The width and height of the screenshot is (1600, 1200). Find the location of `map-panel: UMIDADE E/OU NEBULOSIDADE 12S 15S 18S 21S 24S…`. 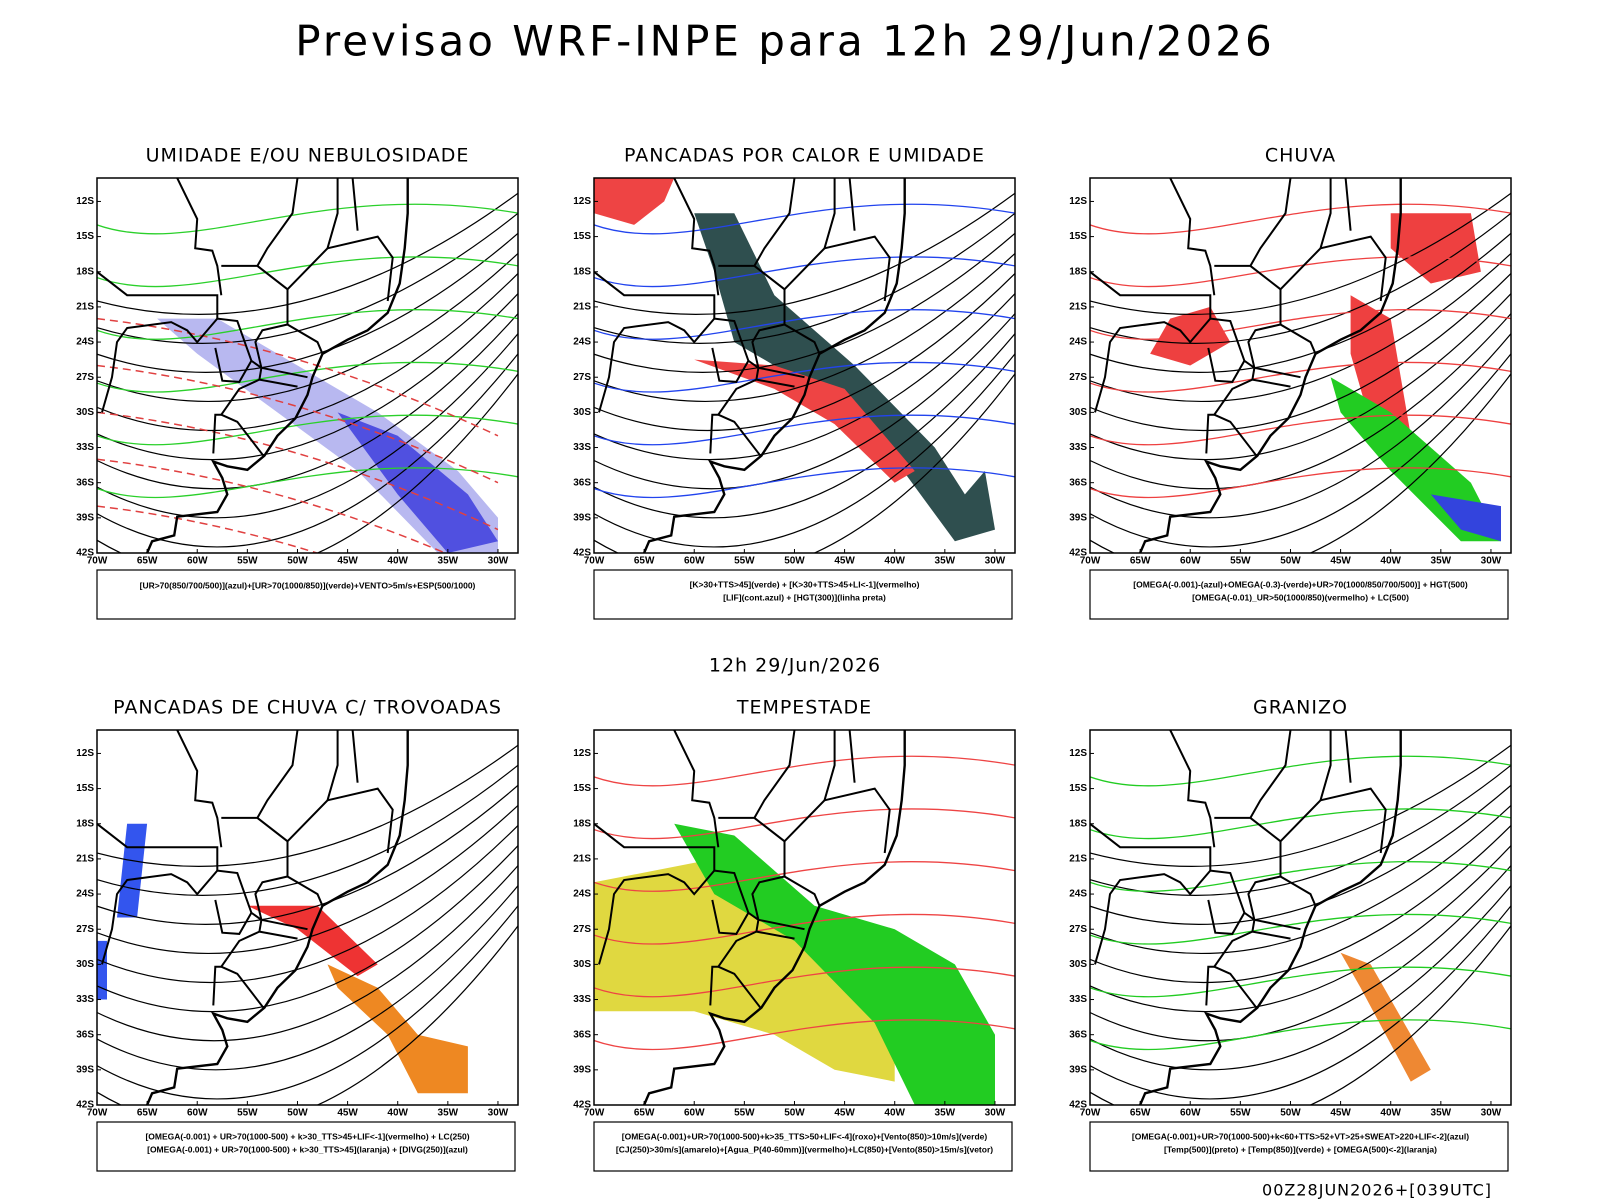

map-panel: UMIDADE E/OU NEBULOSIDADE 12S 15S 18S 21S 24S… is located at coordinates (297, 382).